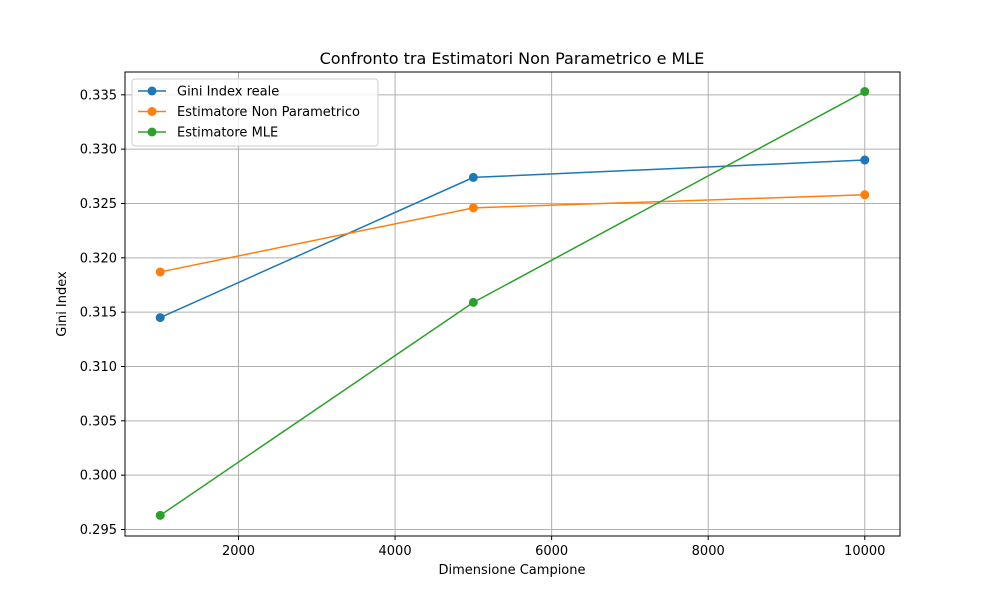 This screenshot has height=600, width=1000. I want to click on x-axis-label: Dimensione Campione, so click(512, 570).